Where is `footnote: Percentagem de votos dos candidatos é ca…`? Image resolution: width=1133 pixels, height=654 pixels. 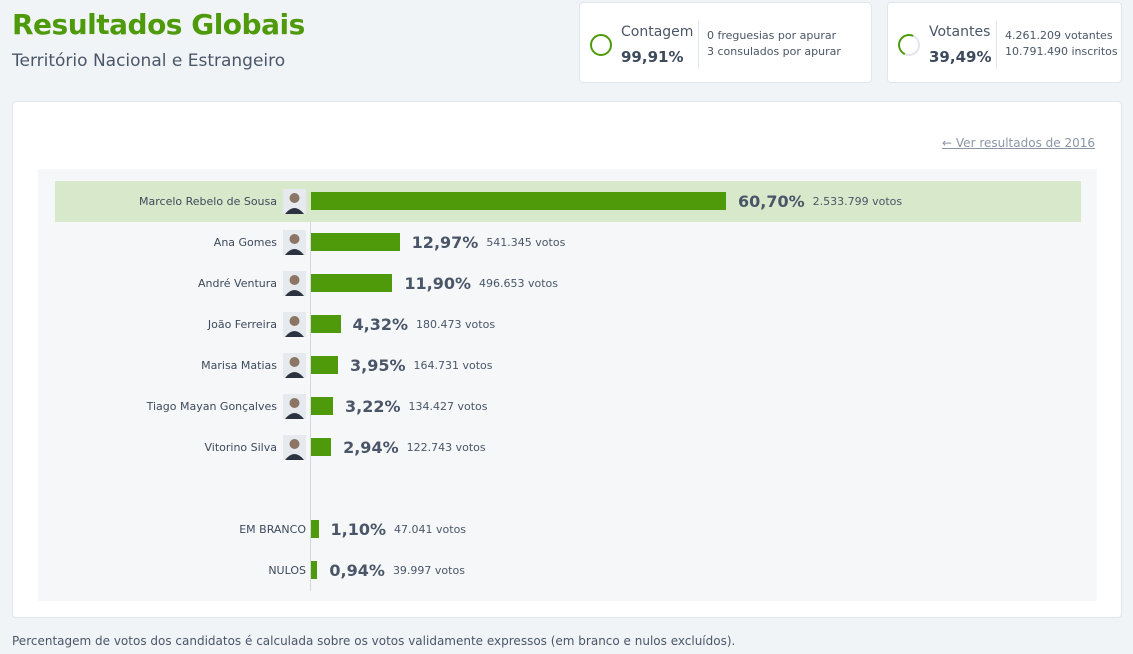 footnote: Percentagem de votos dos candidatos é ca… is located at coordinates (374, 641).